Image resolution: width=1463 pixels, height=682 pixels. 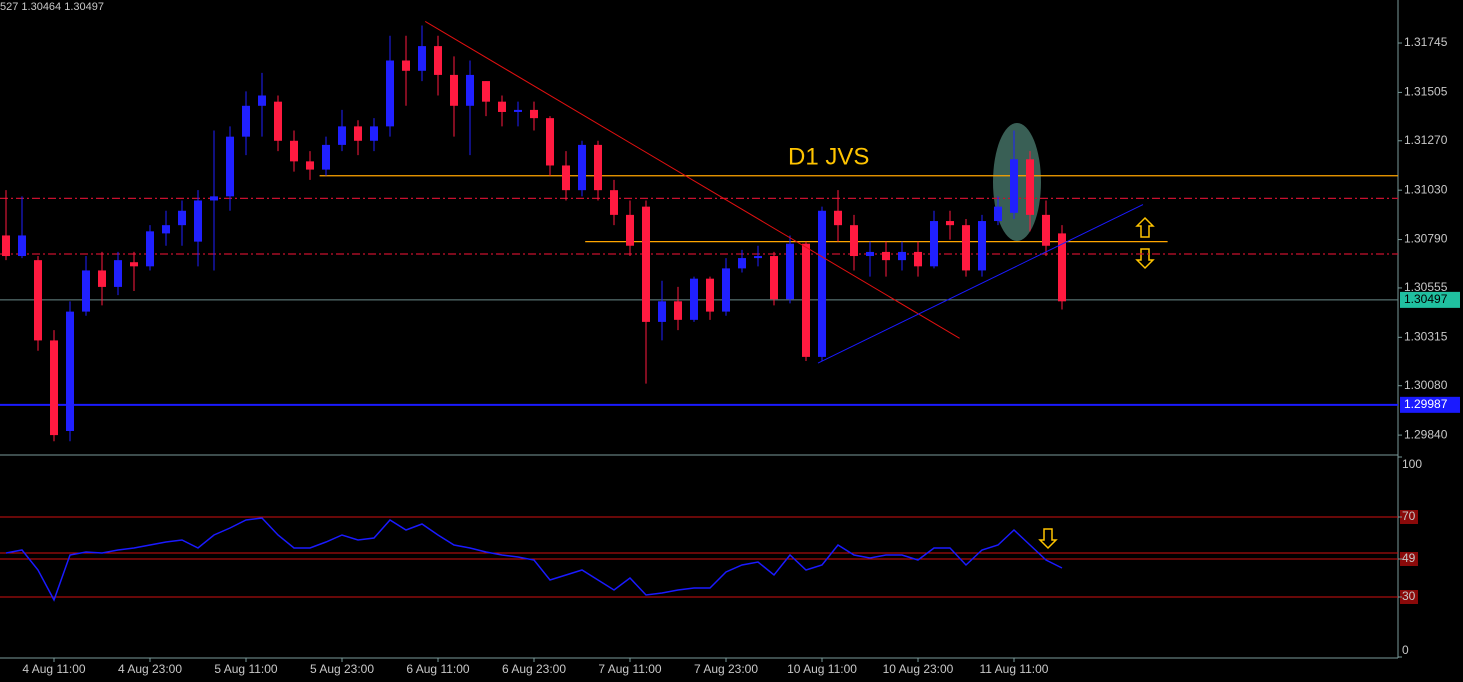 I want to click on y-tick-label: 1.30080, so click(x=1426, y=385).